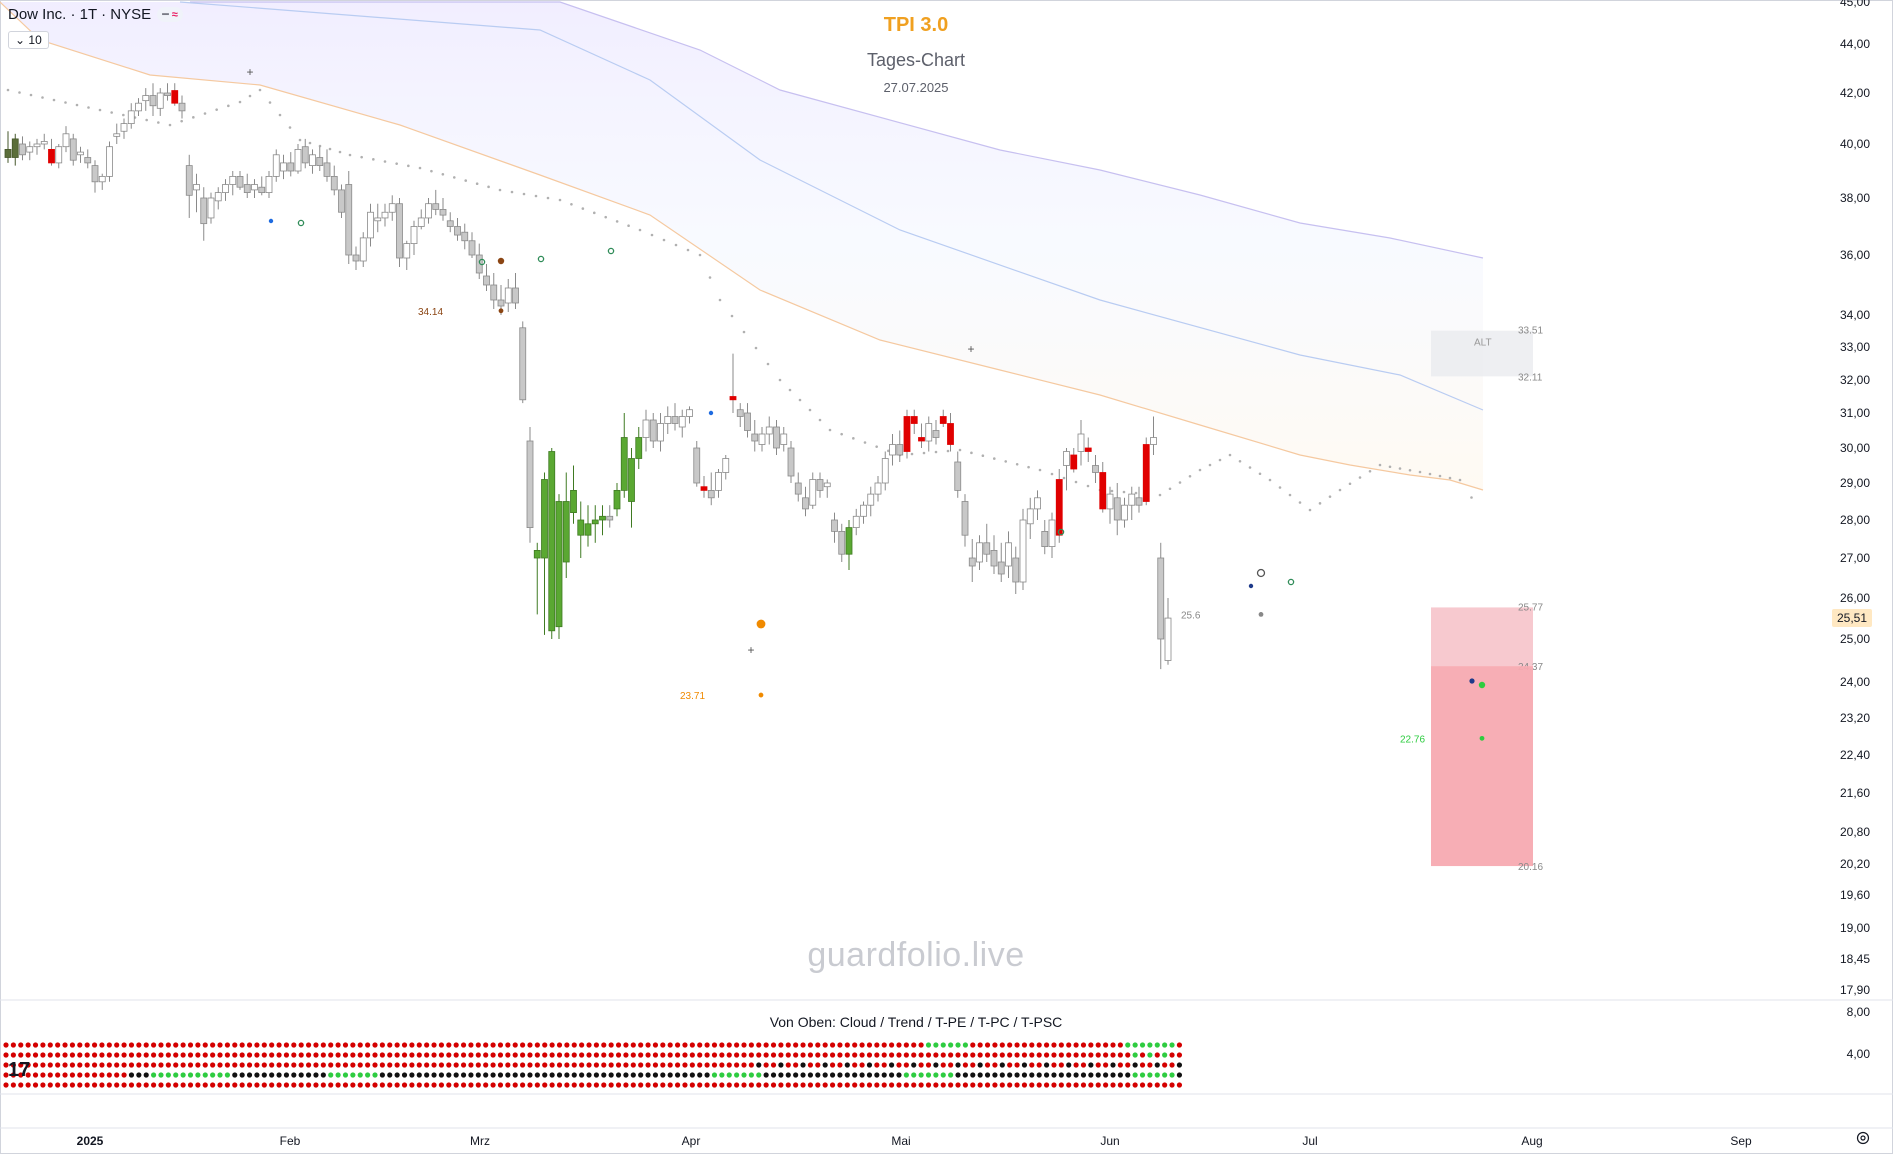 This screenshot has height=1154, width=1893. I want to click on time-tick-label: 2025, so click(90, 1141).